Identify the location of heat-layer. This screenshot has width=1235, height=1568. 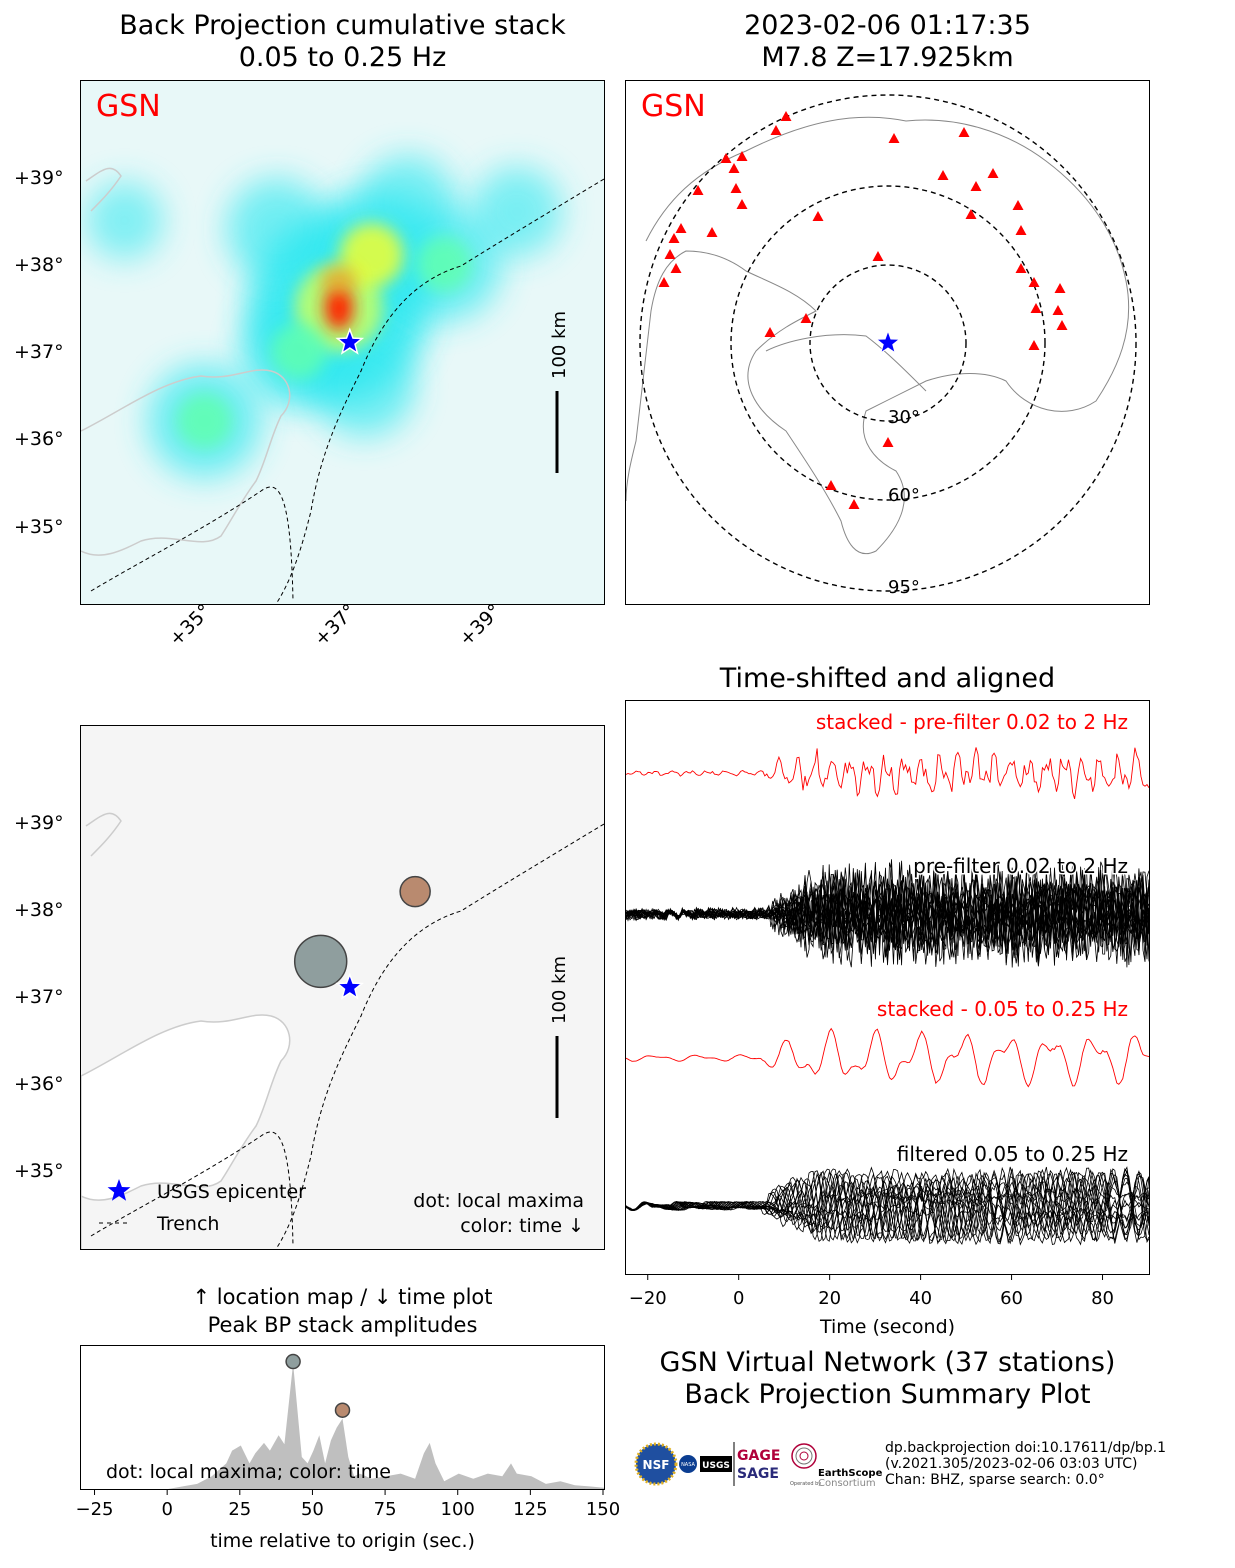
(323, 316).